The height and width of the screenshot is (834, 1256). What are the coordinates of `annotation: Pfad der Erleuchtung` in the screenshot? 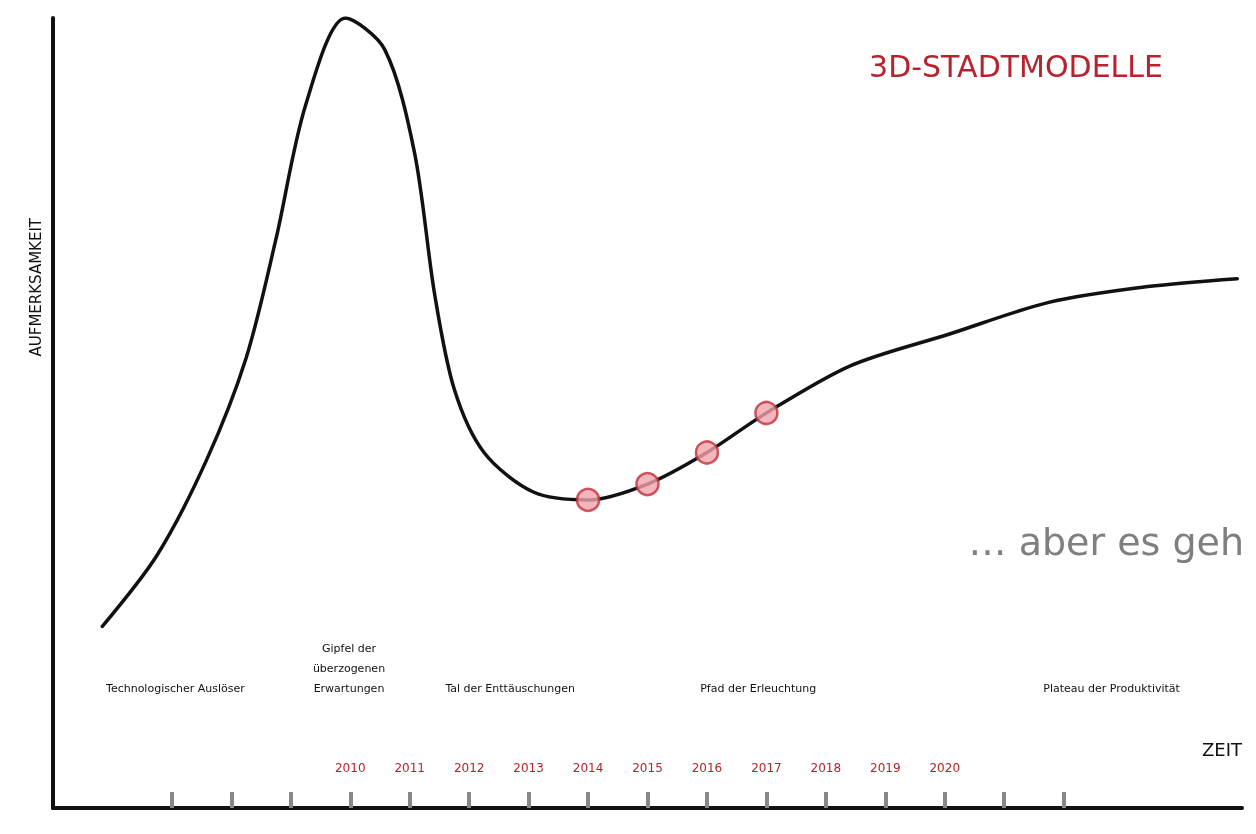 It's located at (758, 688).